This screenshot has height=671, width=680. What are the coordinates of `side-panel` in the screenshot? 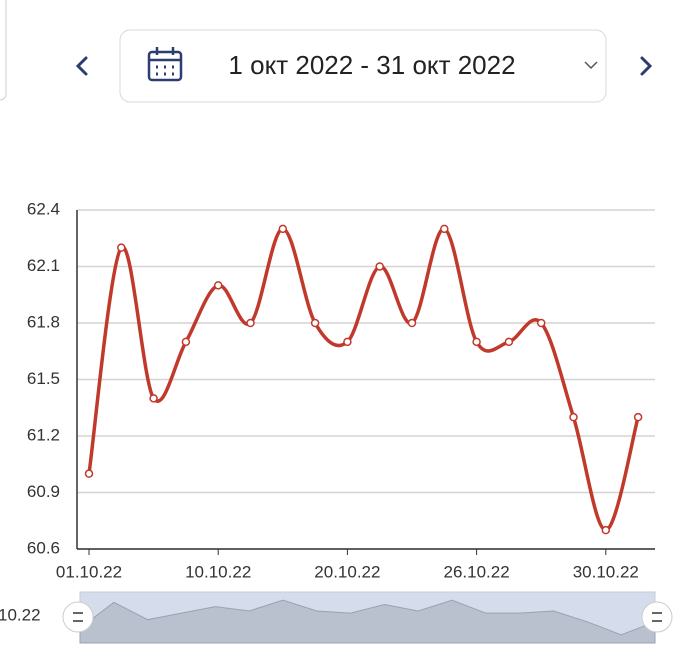 It's located at (3, 50).